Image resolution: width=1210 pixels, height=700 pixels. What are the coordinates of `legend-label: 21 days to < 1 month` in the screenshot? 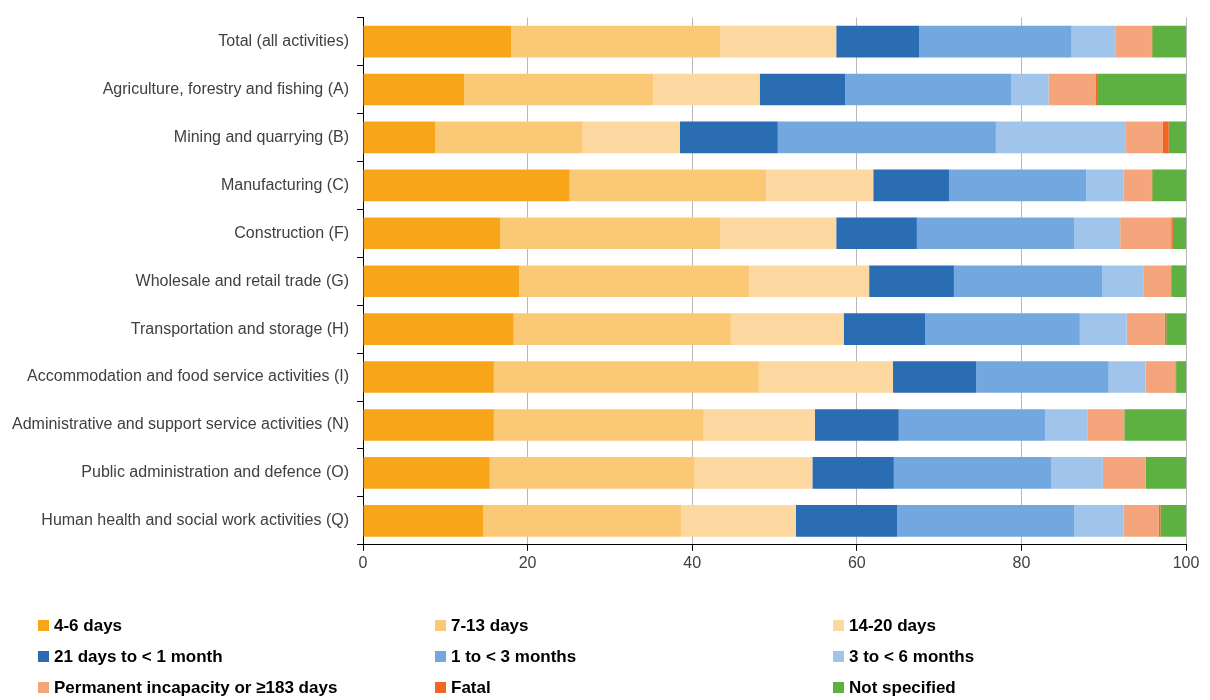 It's located at (138, 656).